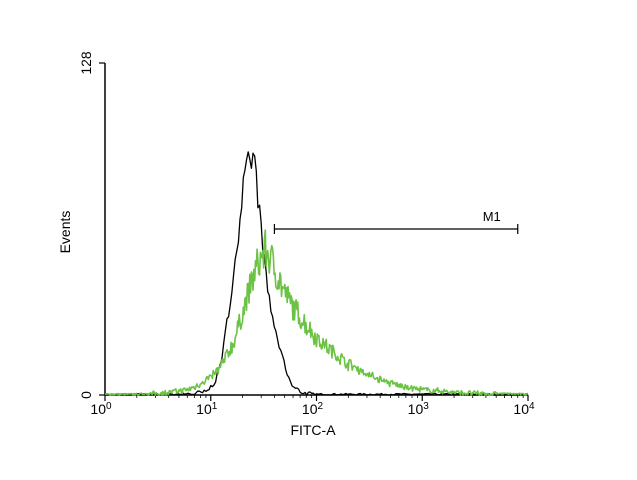 The height and width of the screenshot is (480, 637). Describe the element at coordinates (98, 409) in the screenshot. I see `x-tick-base-0: 10` at that location.